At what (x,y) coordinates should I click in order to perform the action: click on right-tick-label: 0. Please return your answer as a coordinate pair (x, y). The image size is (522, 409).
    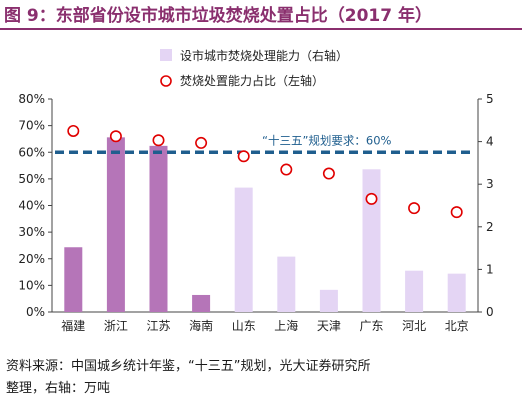
    Looking at the image, I should click on (490, 312).